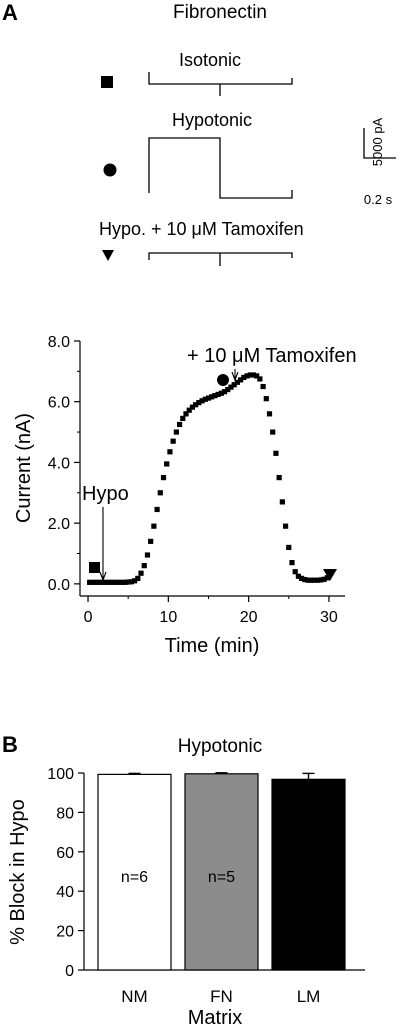  I want to click on tamoxifen-arrow, so click(235, 375).